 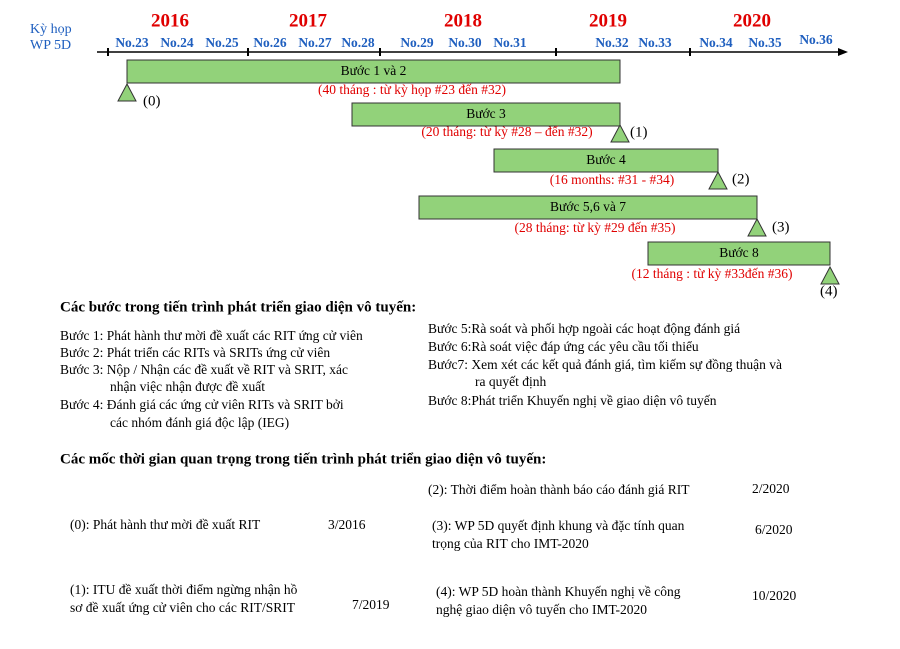 What do you see at coordinates (774, 529) in the screenshot?
I see `milestone-date: 6/2020` at bounding box center [774, 529].